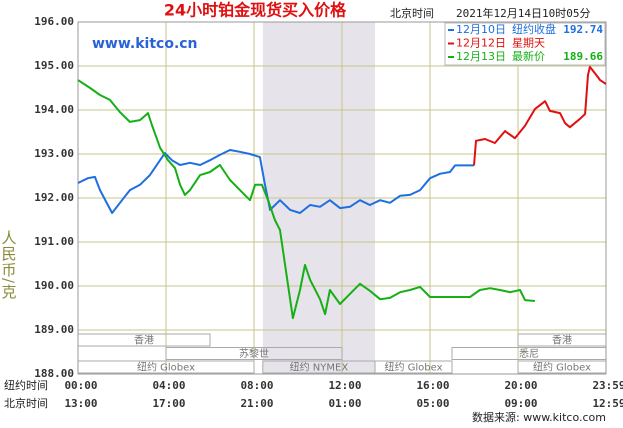 This screenshot has width=623, height=428. I want to click on y-tick-label: 188.00, so click(54, 373).